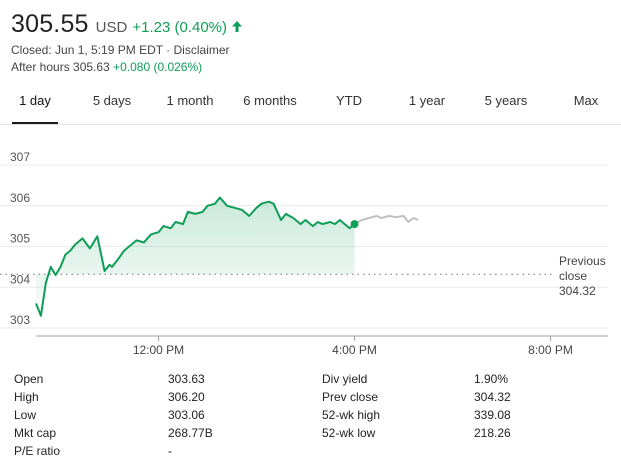 This screenshot has width=621, height=471. I want to click on stat-label-mkt-cap: Mkt cap, so click(35, 433).